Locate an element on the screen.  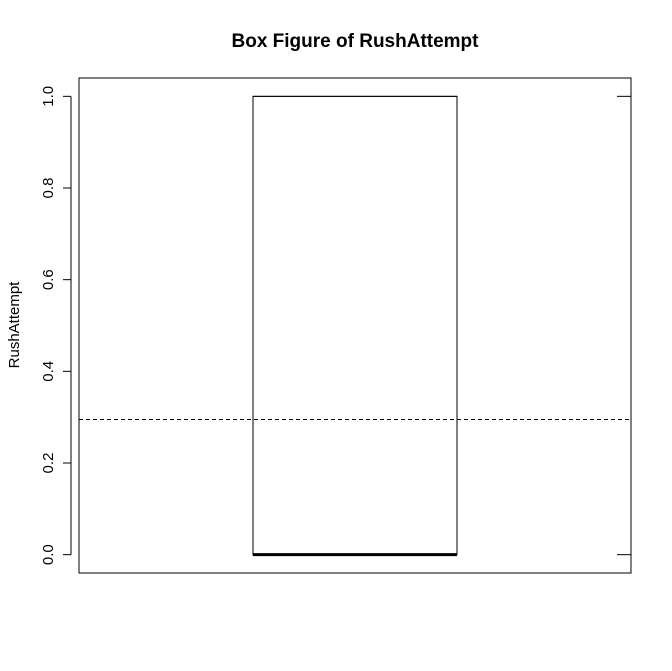
y-axis-label: RushAttempt is located at coordinates (14, 325).